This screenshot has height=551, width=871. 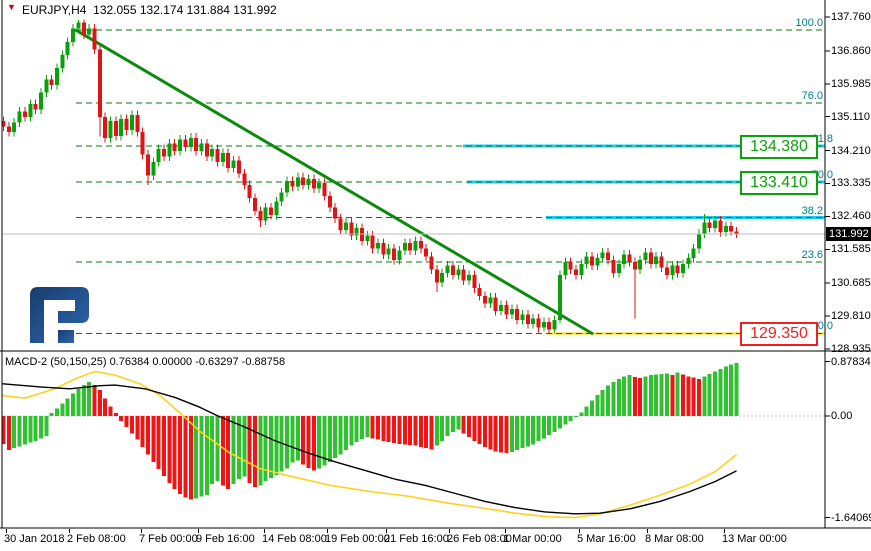 What do you see at coordinates (812, 96) in the screenshot?
I see `fib-level-label: 76.0` at bounding box center [812, 96].